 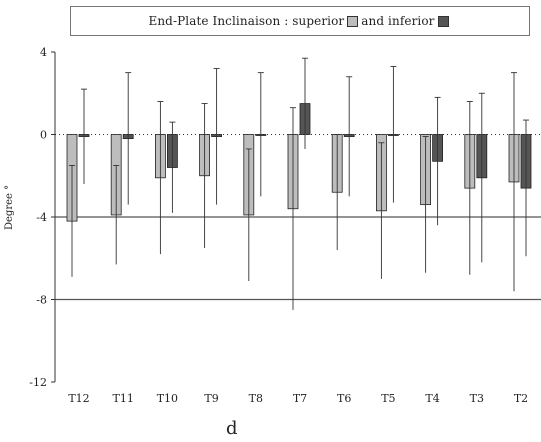 What do you see at coordinates (43, 52) in the screenshot?
I see `y-tick-label: 4` at bounding box center [43, 52].